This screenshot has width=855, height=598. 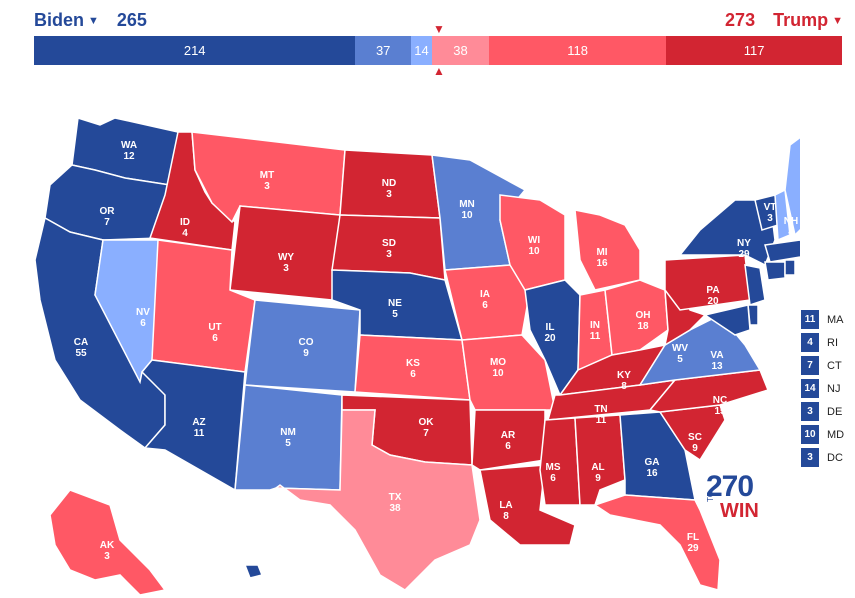 What do you see at coordinates (383, 50) in the screenshot?
I see `tally-segment: 37` at bounding box center [383, 50].